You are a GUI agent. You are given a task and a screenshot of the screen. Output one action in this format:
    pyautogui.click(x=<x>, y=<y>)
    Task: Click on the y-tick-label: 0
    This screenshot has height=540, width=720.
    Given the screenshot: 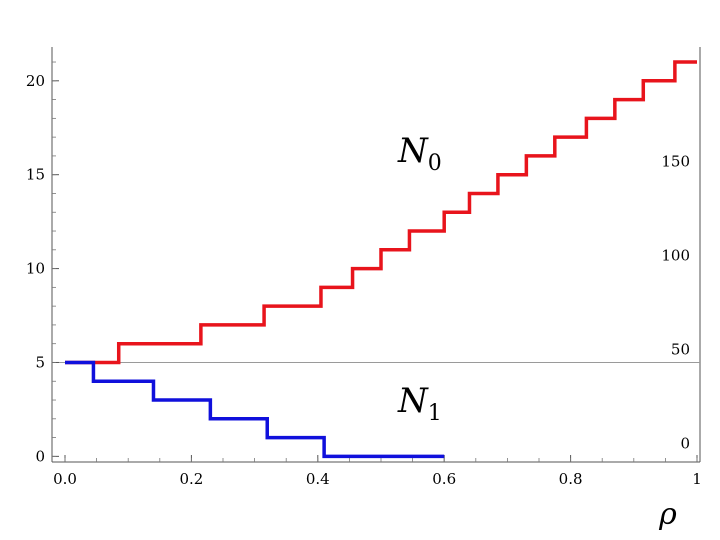 What is the action you would take?
    pyautogui.click(x=40, y=456)
    